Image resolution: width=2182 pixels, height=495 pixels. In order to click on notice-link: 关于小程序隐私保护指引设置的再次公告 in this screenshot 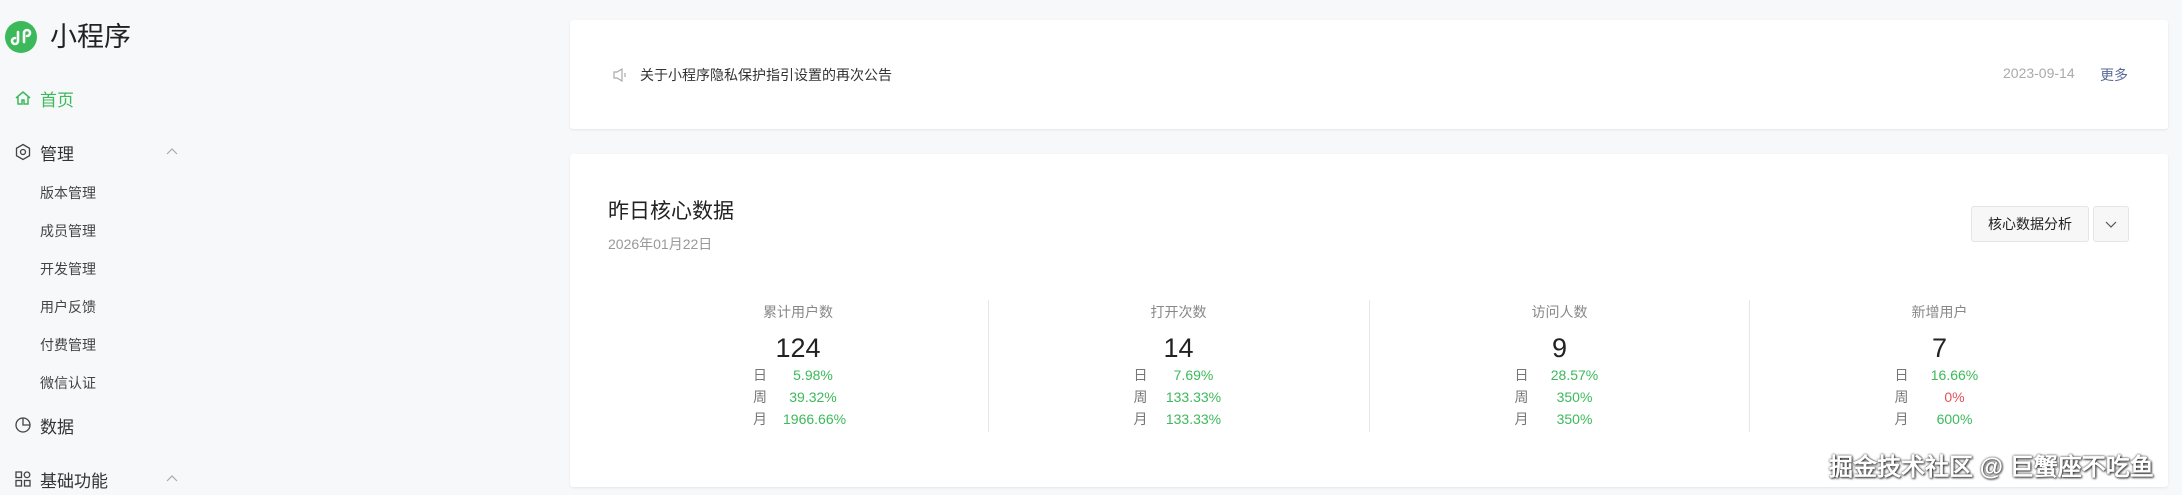, I will do `click(766, 75)`.